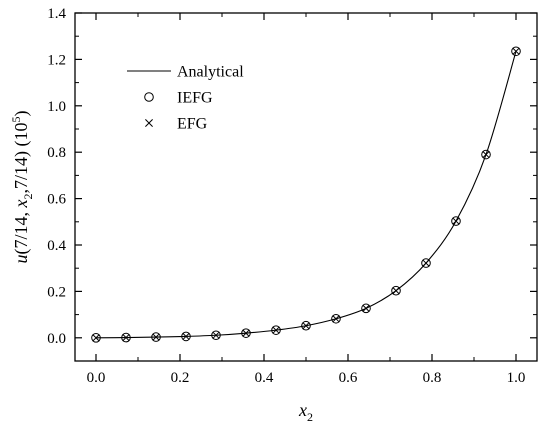 This screenshot has width=550, height=428. Describe the element at coordinates (432, 378) in the screenshot. I see `x-tick-label: 0.8` at that location.